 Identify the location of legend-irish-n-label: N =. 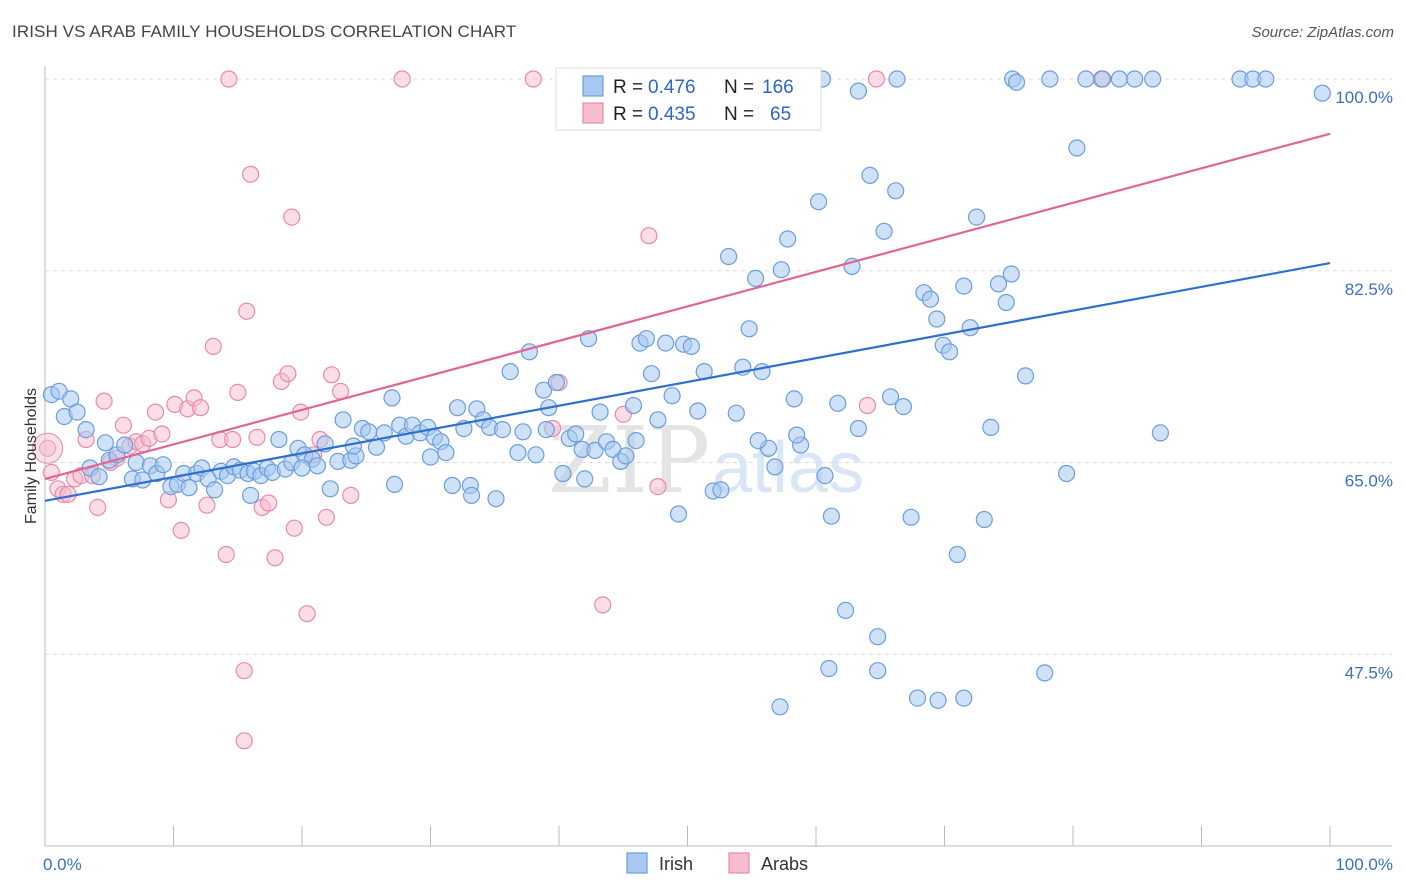
(739, 87).